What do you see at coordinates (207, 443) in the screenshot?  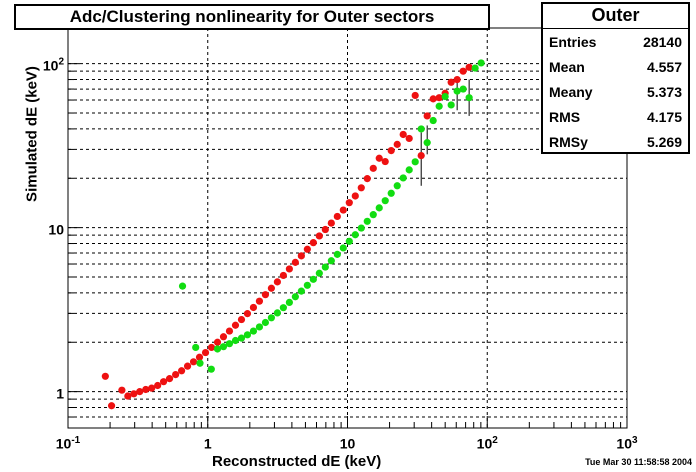 I see `x-tick-label: 1` at bounding box center [207, 443].